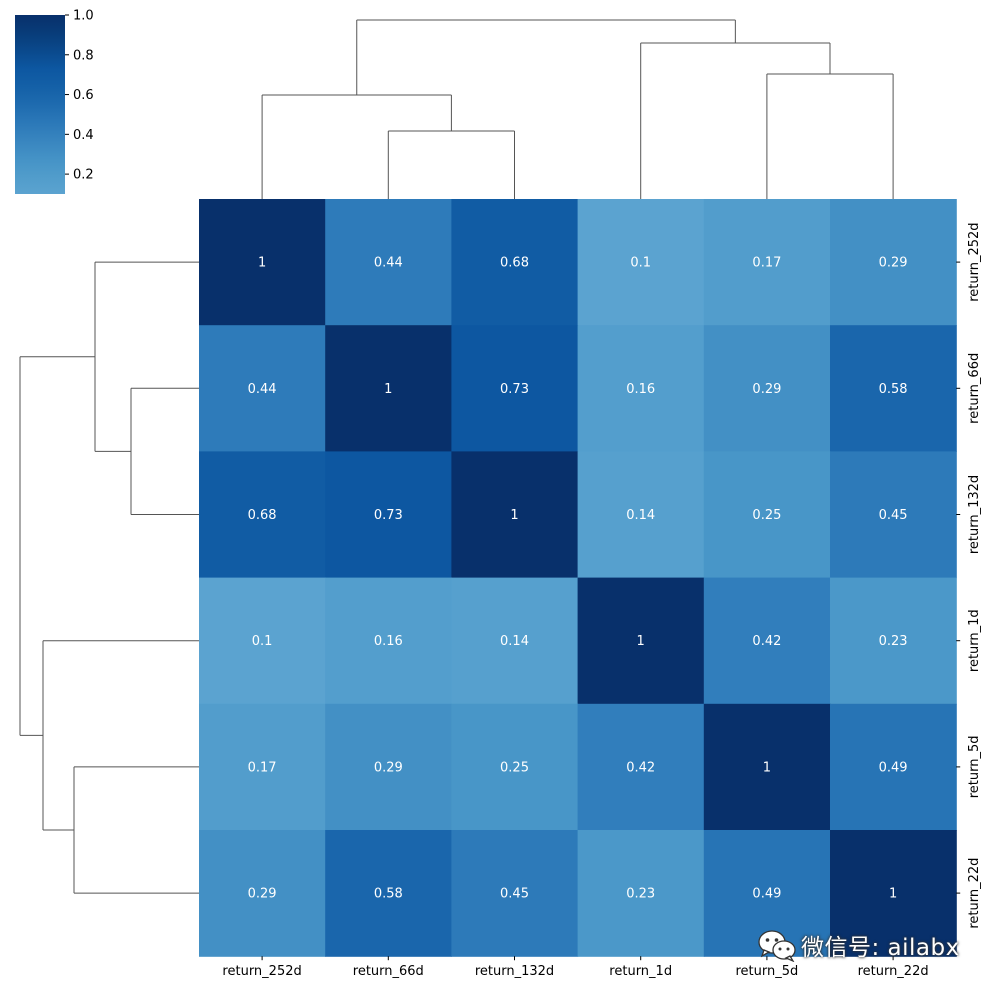 The width and height of the screenshot is (989, 990). Describe the element at coordinates (40, 104) in the screenshot. I see `colorbar-gradient` at that location.